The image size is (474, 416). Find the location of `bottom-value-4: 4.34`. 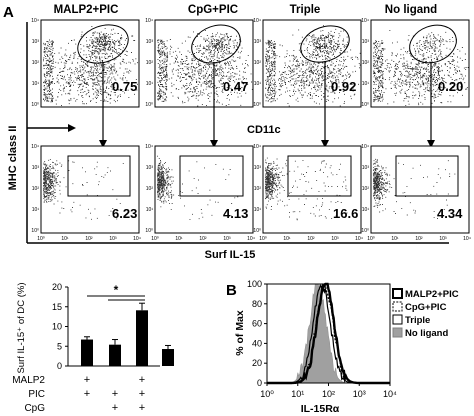

bottom-value-4: 4.34 is located at coordinates (450, 213).